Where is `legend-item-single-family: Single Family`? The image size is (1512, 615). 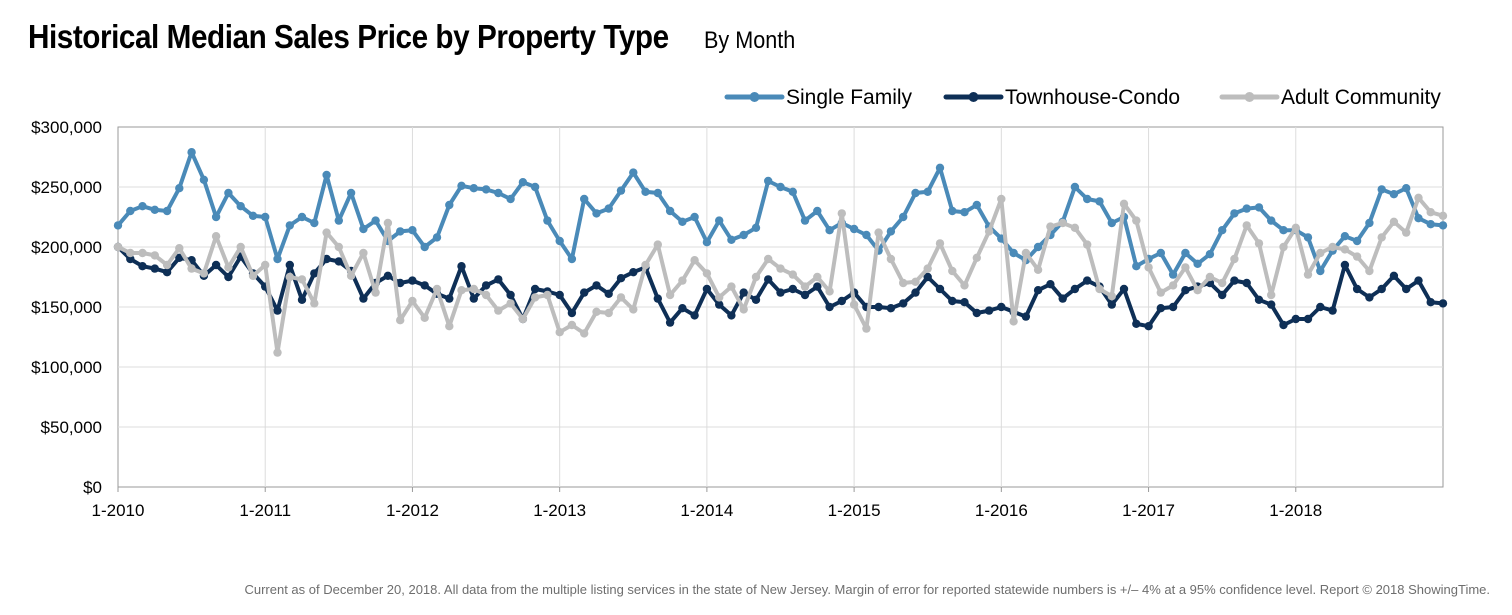 legend-item-single-family: Single Family is located at coordinates (818, 97).